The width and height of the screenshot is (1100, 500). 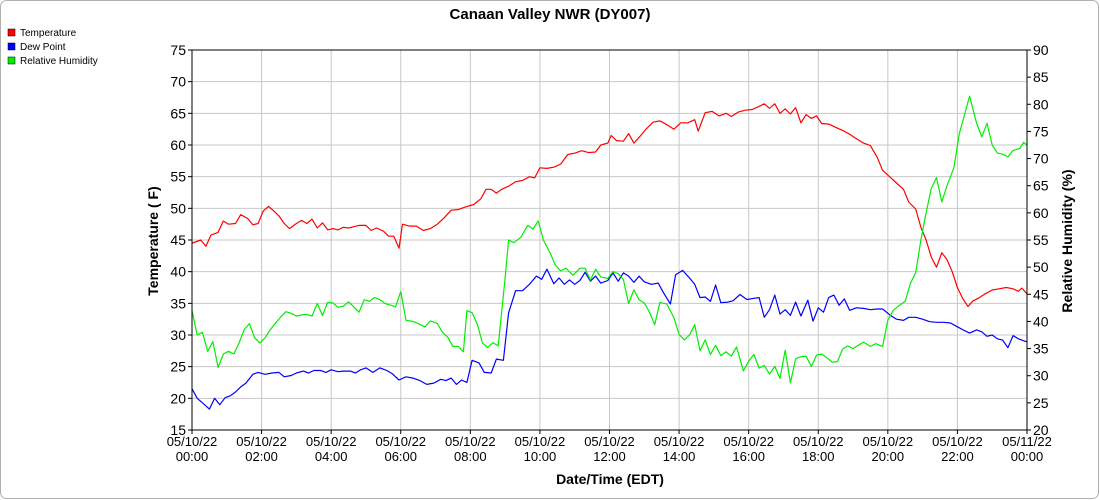 I want to click on y-tick-right: 80, so click(x=1041, y=104).